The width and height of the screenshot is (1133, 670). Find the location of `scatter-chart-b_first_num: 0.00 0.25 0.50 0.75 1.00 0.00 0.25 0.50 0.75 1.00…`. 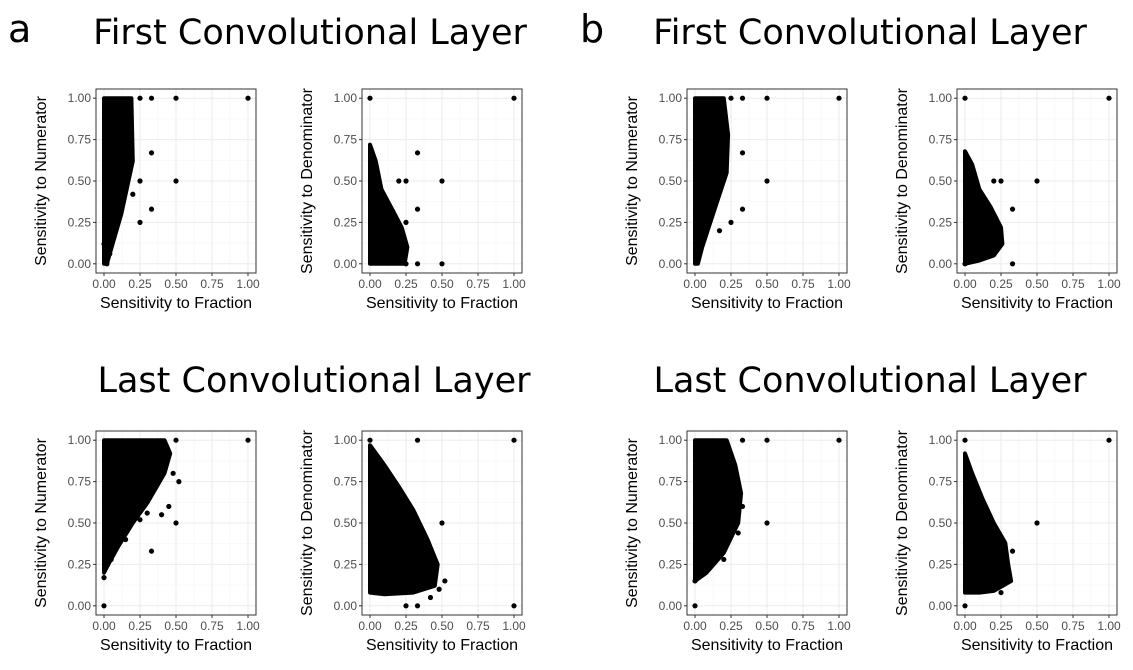

scatter-chart-b_first_num: 0.00 0.25 0.50 0.75 1.00 0.00 0.25 0.50 0.75 1.00… is located at coordinates (737, 200).